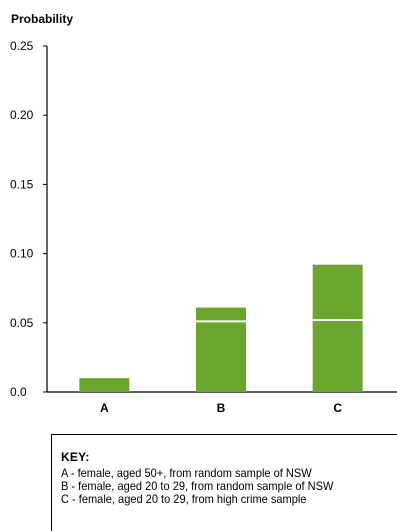  Describe the element at coordinates (42, 19) in the screenshot. I see `y-axis-title: Probability` at that location.